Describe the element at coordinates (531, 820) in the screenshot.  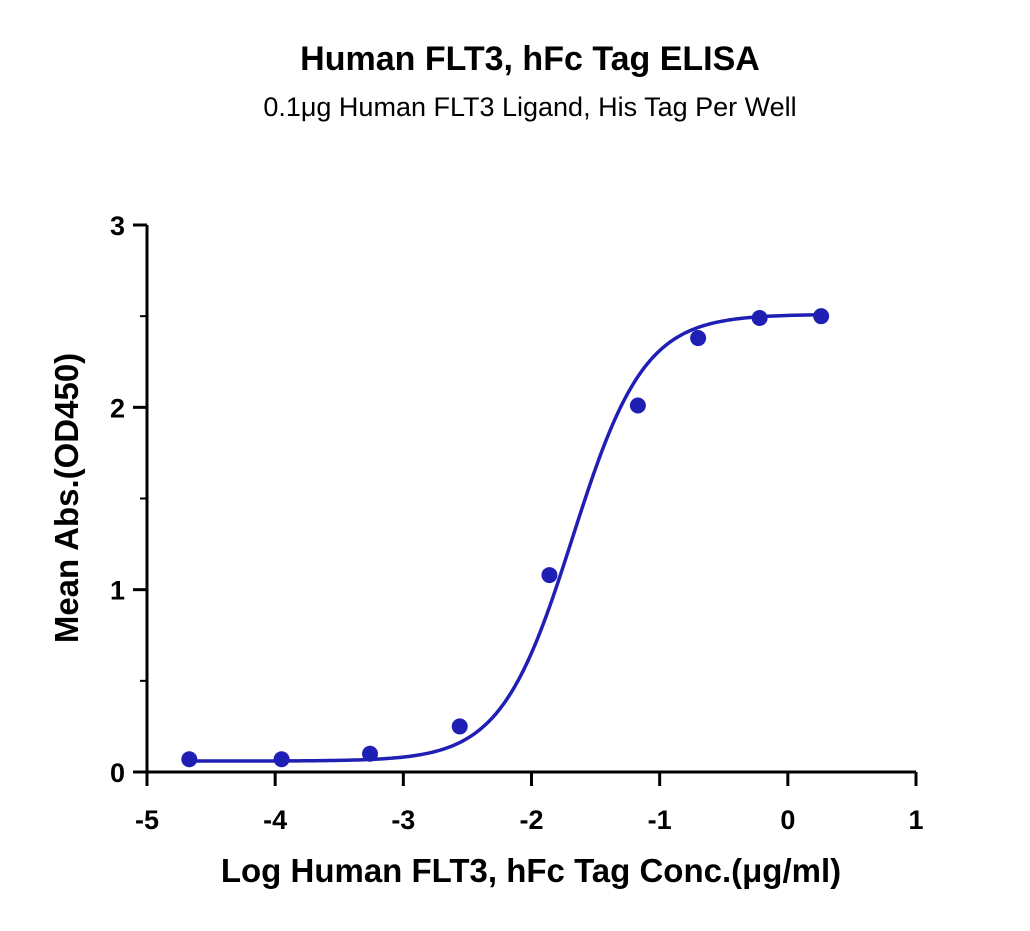
I see `x-tick-label: -2` at that location.